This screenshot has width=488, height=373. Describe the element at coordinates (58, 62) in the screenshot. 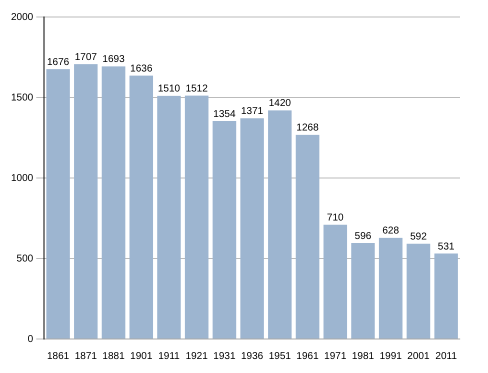

I see `data-label: 1676` at that location.